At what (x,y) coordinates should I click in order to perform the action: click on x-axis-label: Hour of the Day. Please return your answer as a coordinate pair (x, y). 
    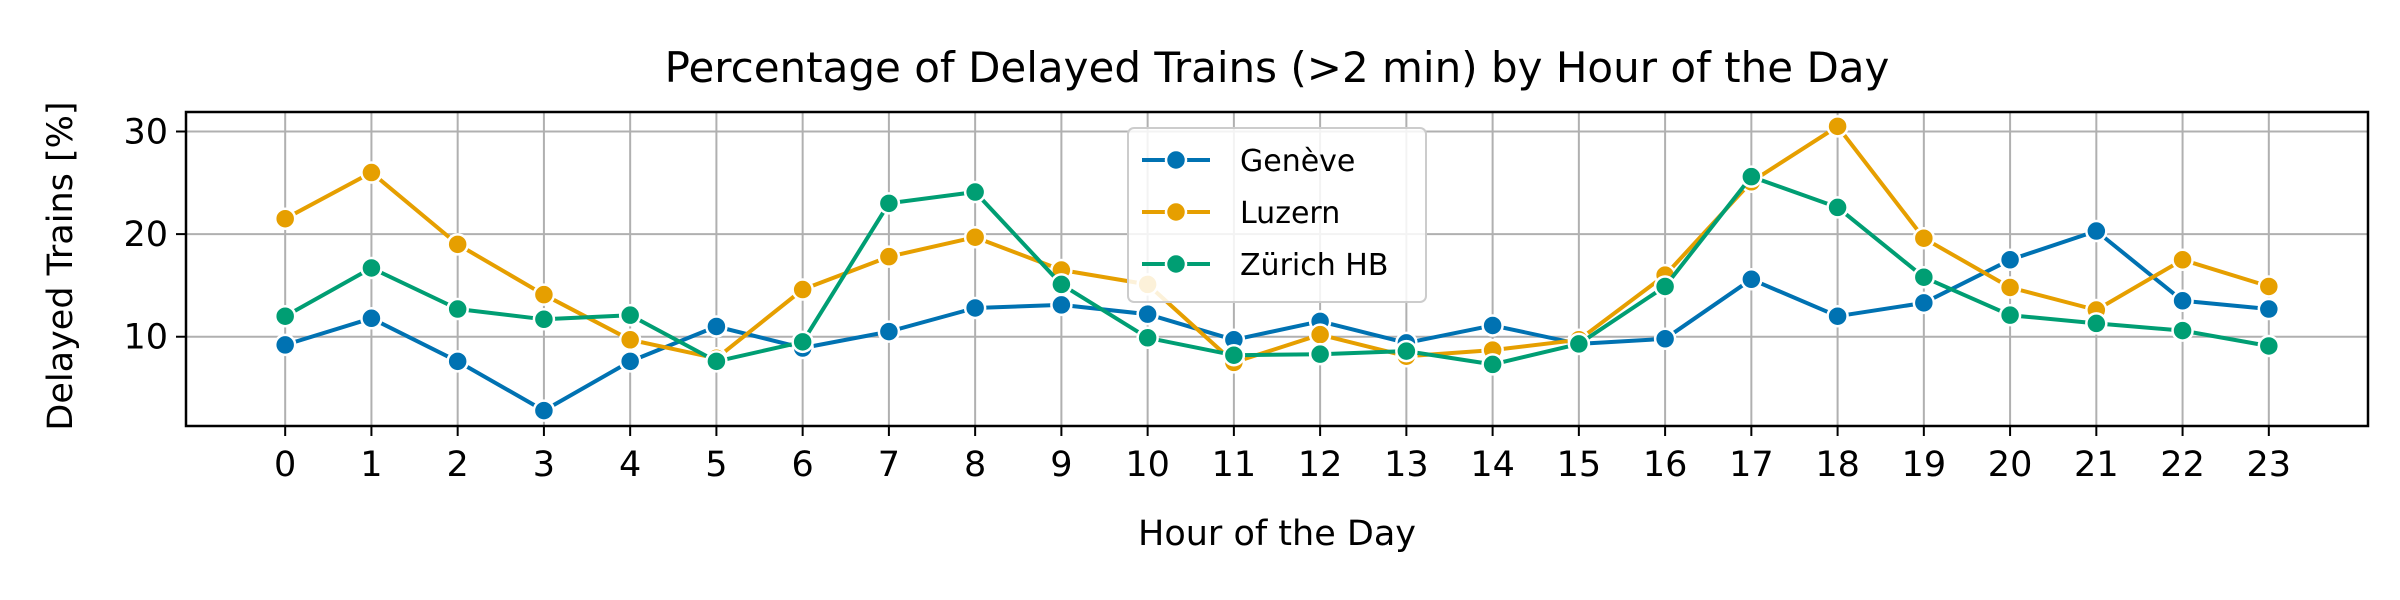
    Looking at the image, I should click on (1277, 534).